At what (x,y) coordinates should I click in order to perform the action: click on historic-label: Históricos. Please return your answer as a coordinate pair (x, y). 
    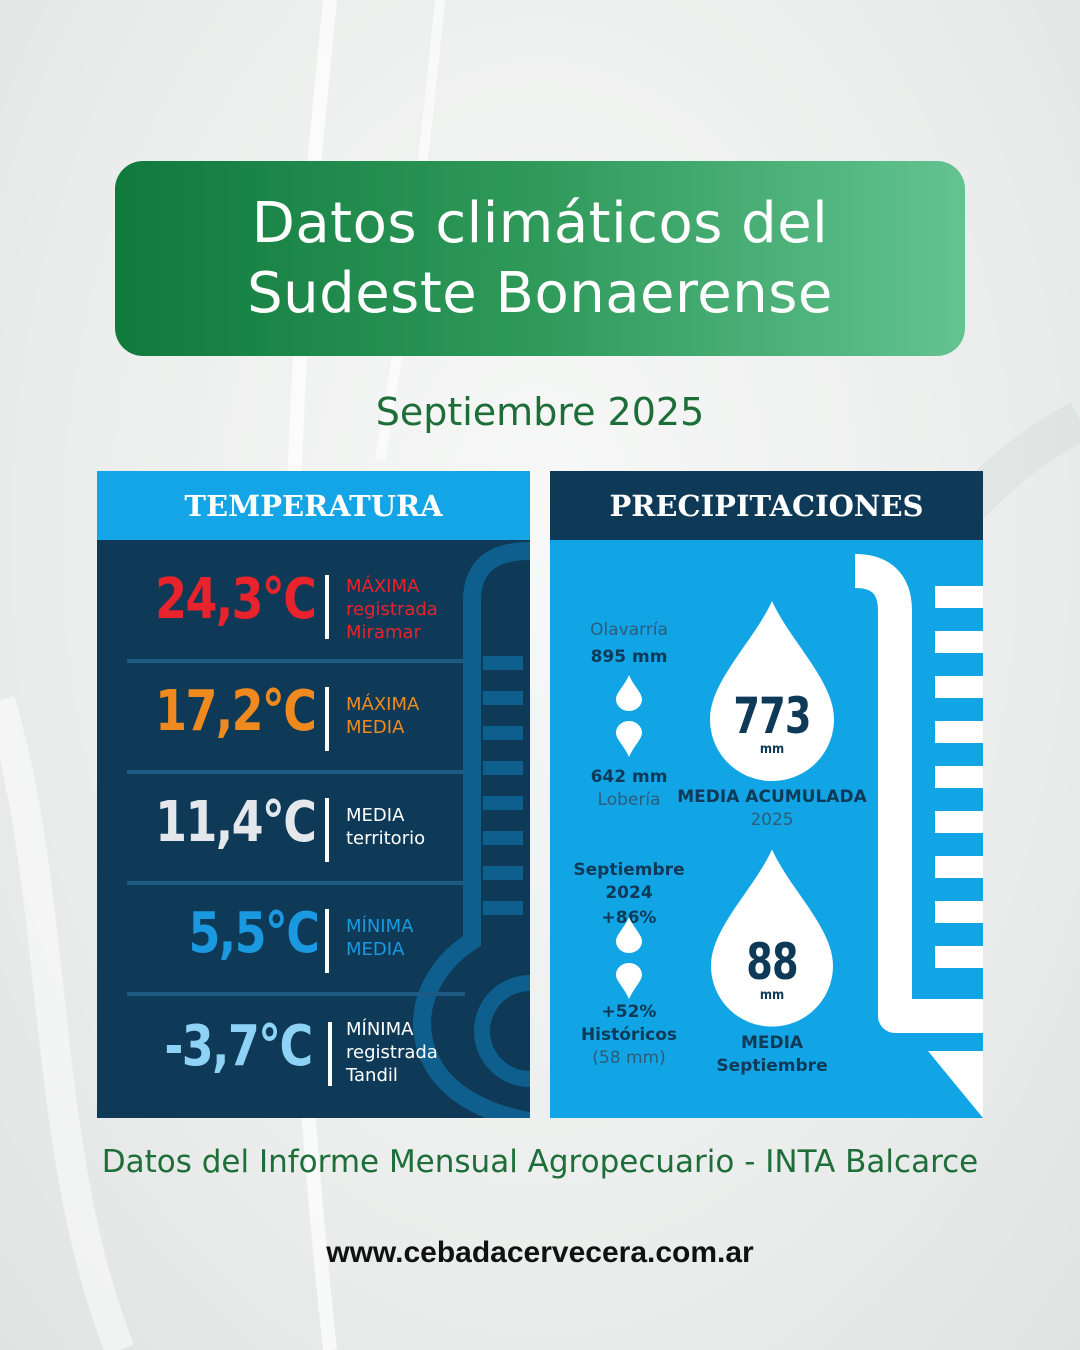
    Looking at the image, I should click on (629, 1035).